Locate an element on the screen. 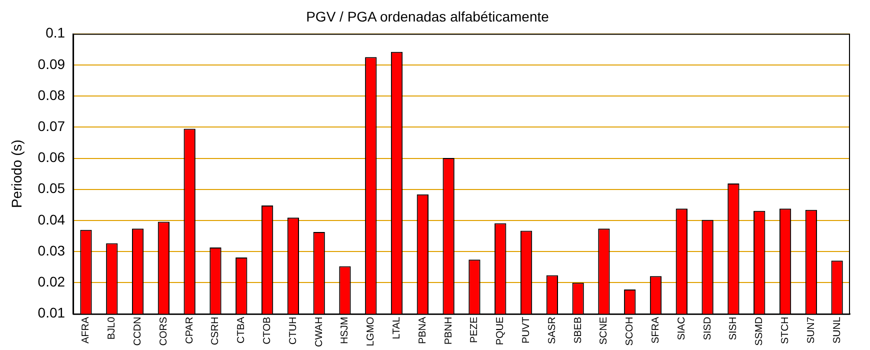 Image resolution: width=870 pixels, height=350 pixels. y-tick-label: 0.01 is located at coordinates (52, 312).